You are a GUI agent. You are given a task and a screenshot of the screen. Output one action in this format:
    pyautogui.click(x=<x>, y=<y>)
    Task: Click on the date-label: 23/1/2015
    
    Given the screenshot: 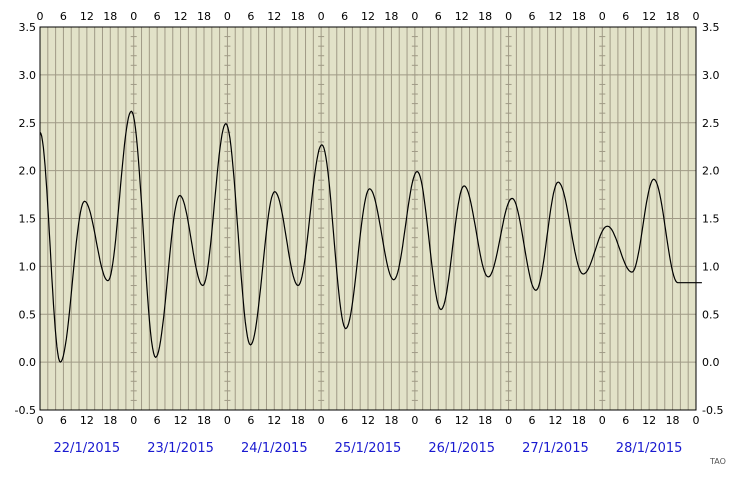 What is the action you would take?
    pyautogui.click(x=180, y=448)
    